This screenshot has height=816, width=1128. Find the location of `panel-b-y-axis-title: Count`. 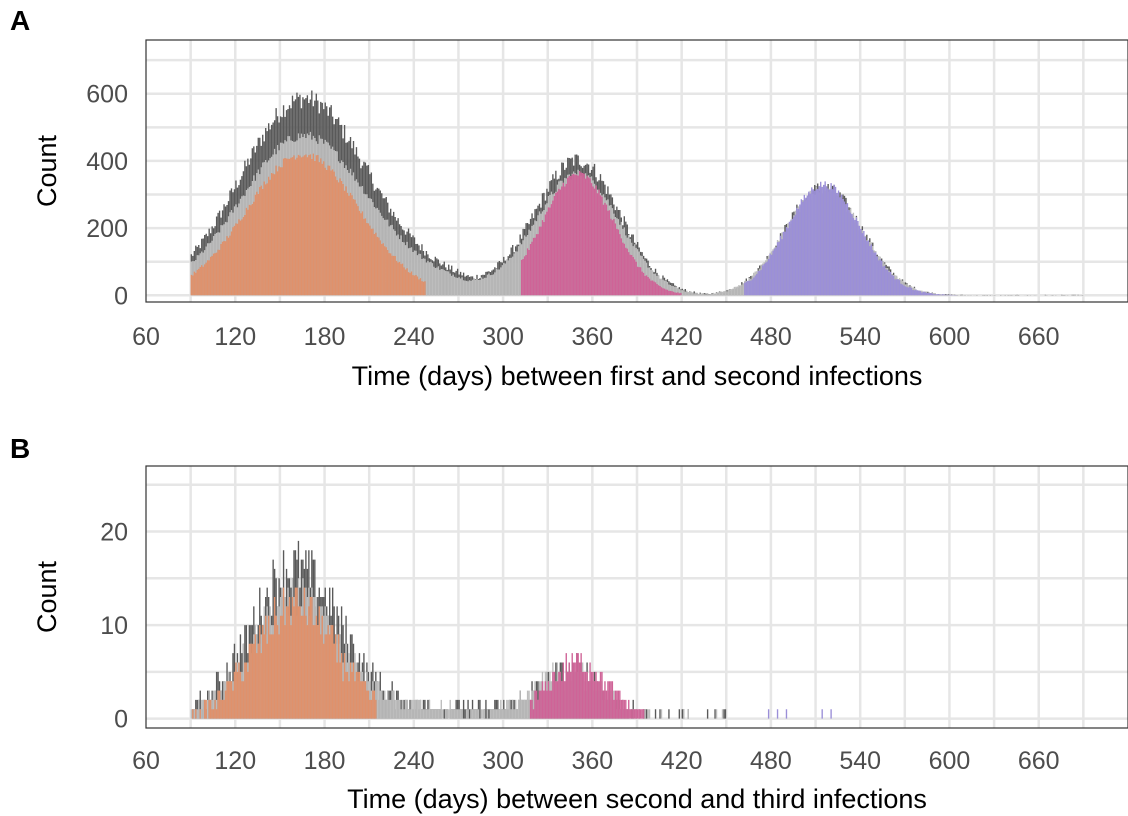

panel-b-y-axis-title: Count is located at coordinates (47, 596).